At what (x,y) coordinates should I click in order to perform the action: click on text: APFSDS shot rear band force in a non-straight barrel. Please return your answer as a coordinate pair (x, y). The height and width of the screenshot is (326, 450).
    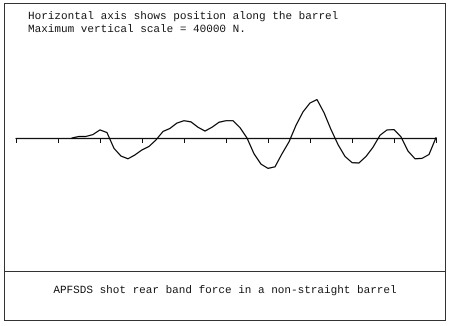
    Looking at the image, I should click on (225, 291).